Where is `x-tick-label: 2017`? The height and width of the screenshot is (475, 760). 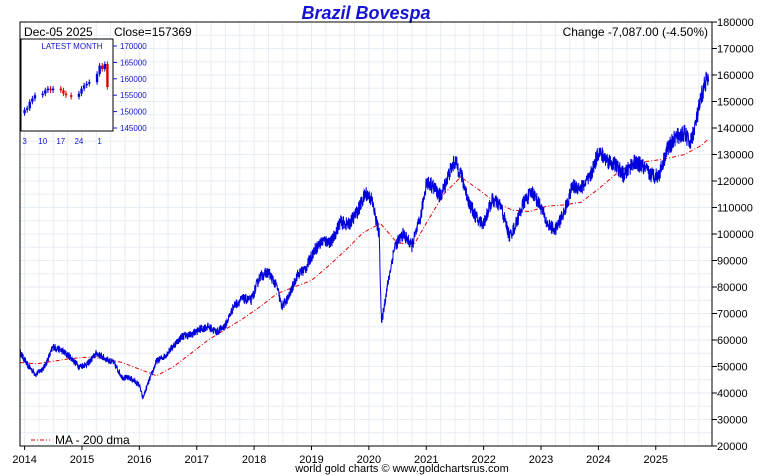
x-tick-label: 2017 is located at coordinates (196, 460).